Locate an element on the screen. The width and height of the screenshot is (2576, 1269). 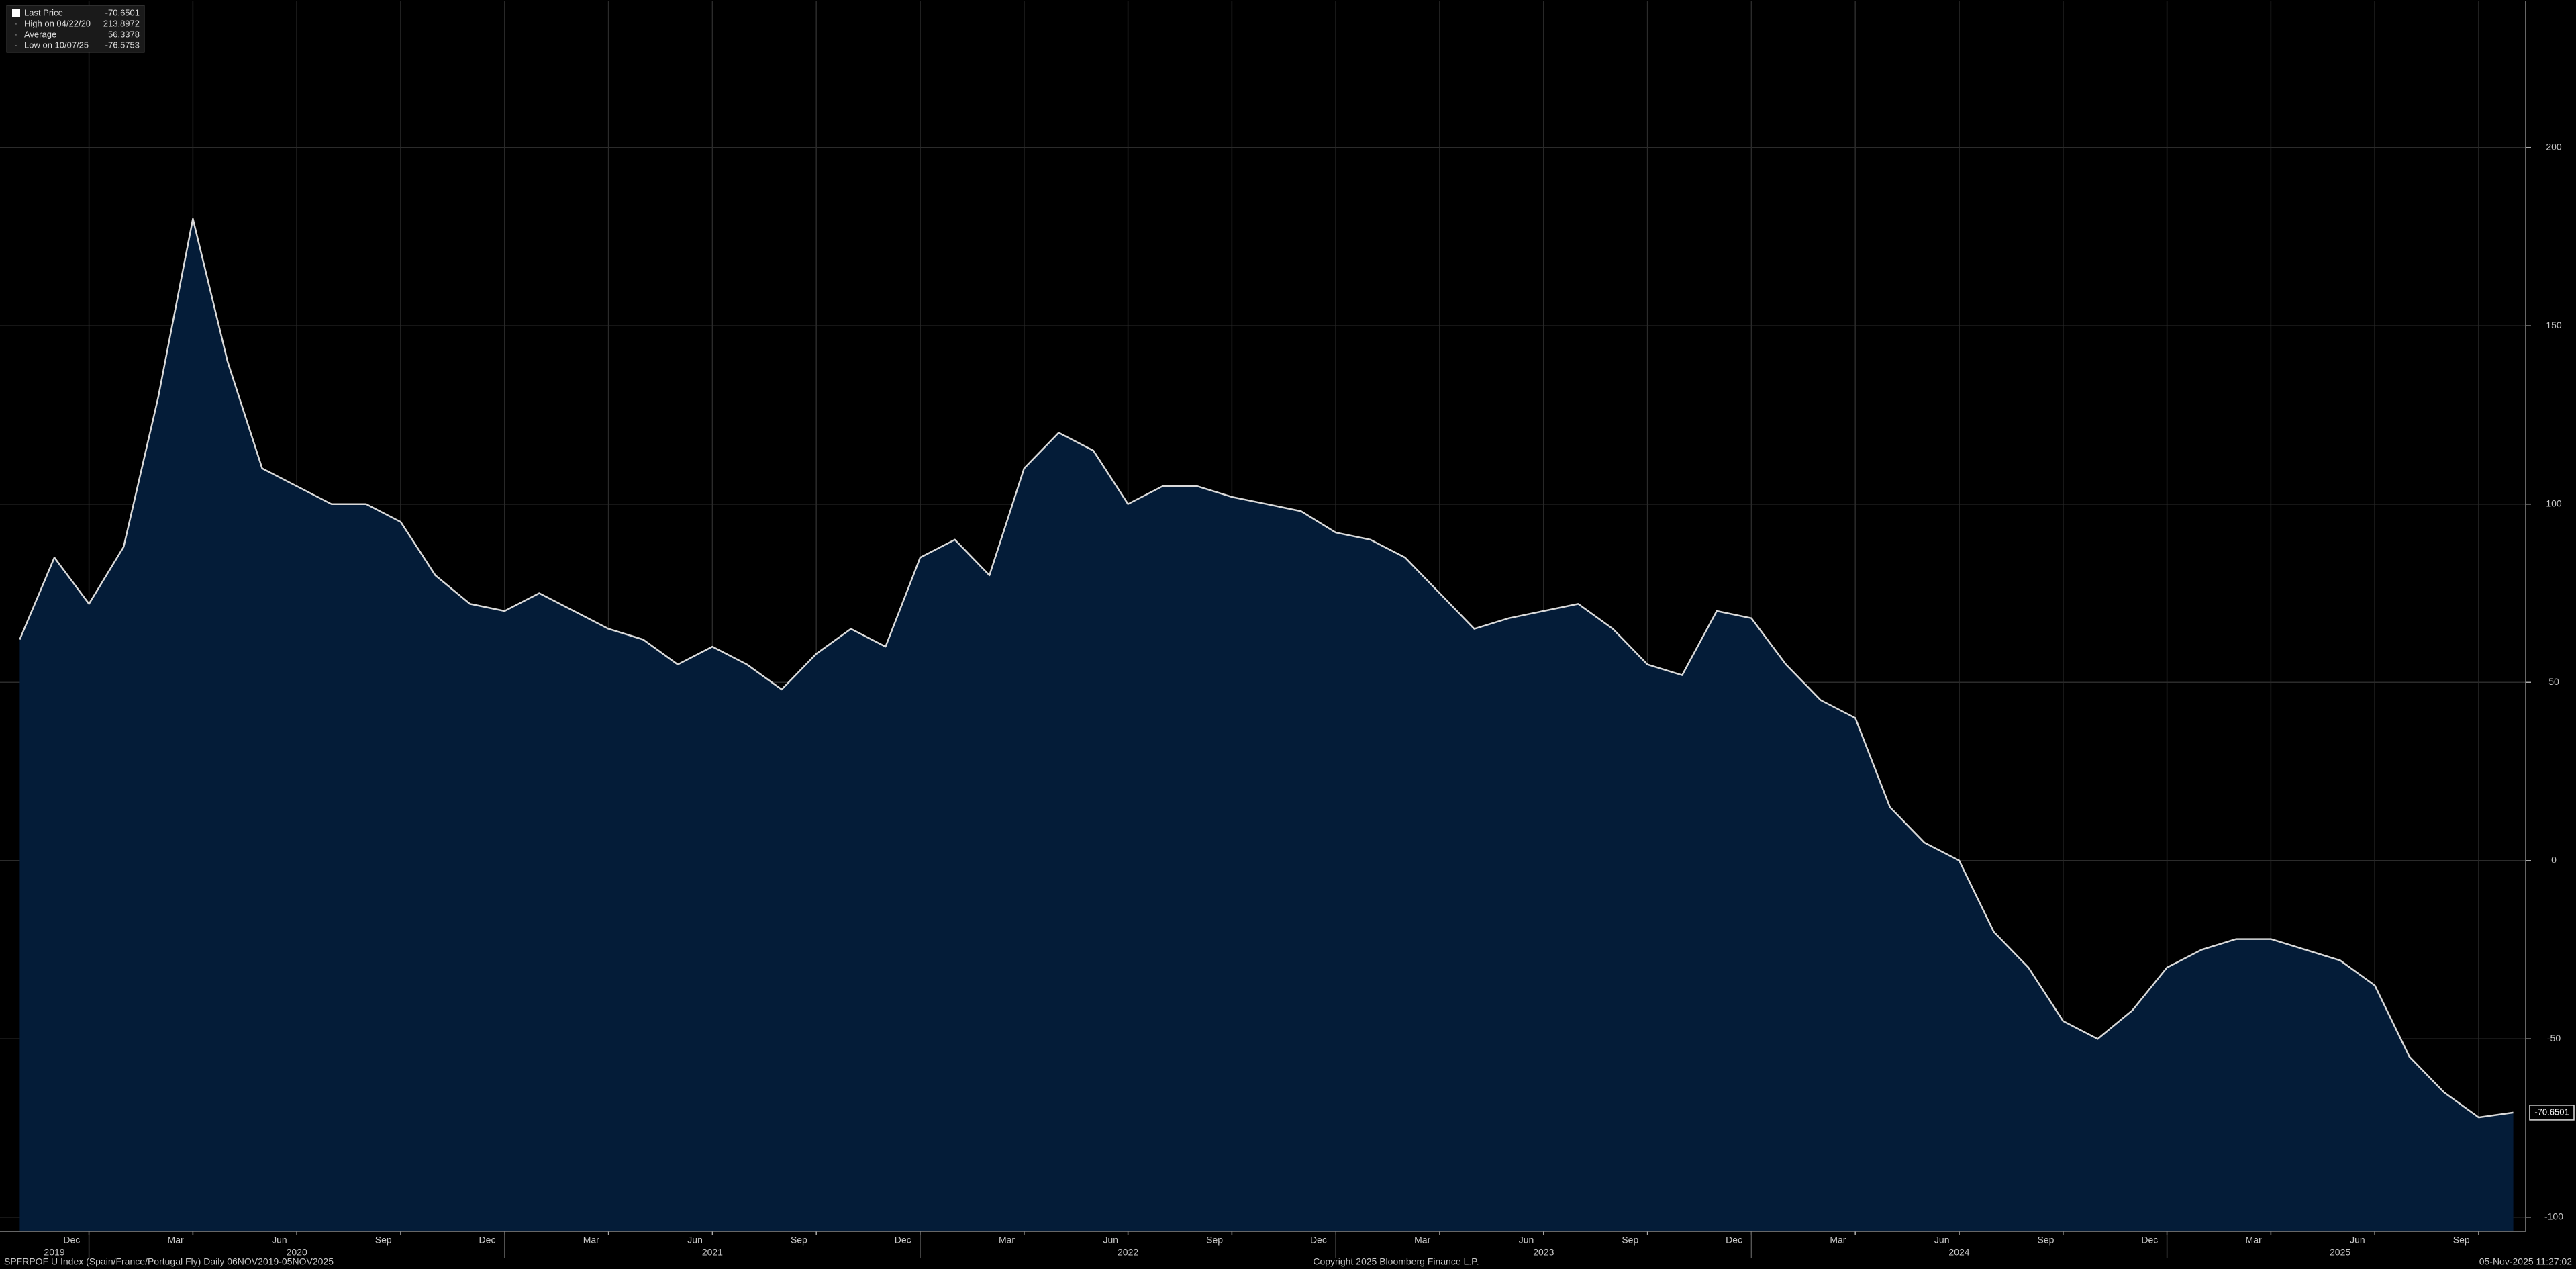
y-tick-label: 200 is located at coordinates (2554, 146).